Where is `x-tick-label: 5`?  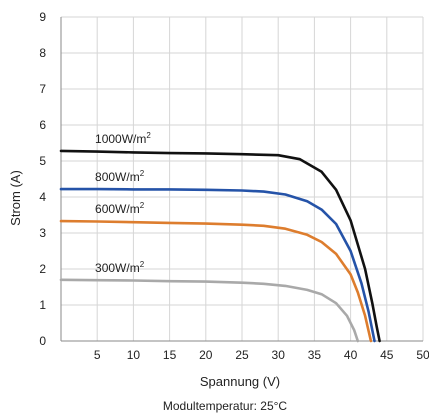 x-tick-label: 5 is located at coordinates (97, 355).